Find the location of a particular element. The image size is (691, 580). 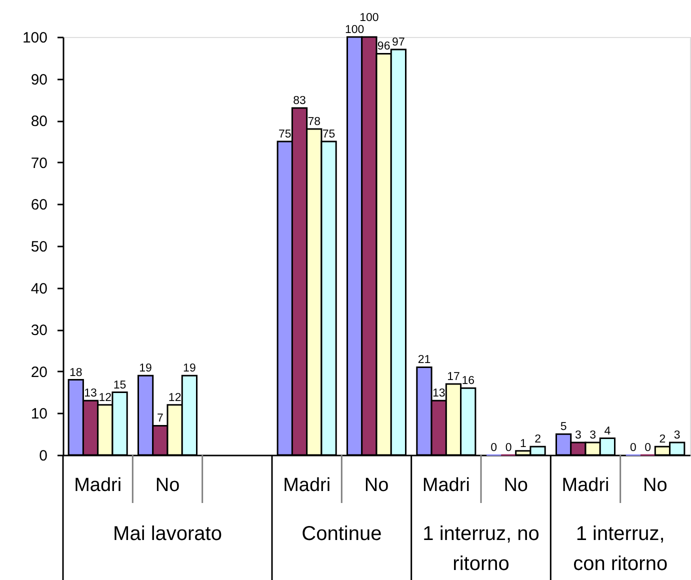

data-label: 5 is located at coordinates (563, 427).